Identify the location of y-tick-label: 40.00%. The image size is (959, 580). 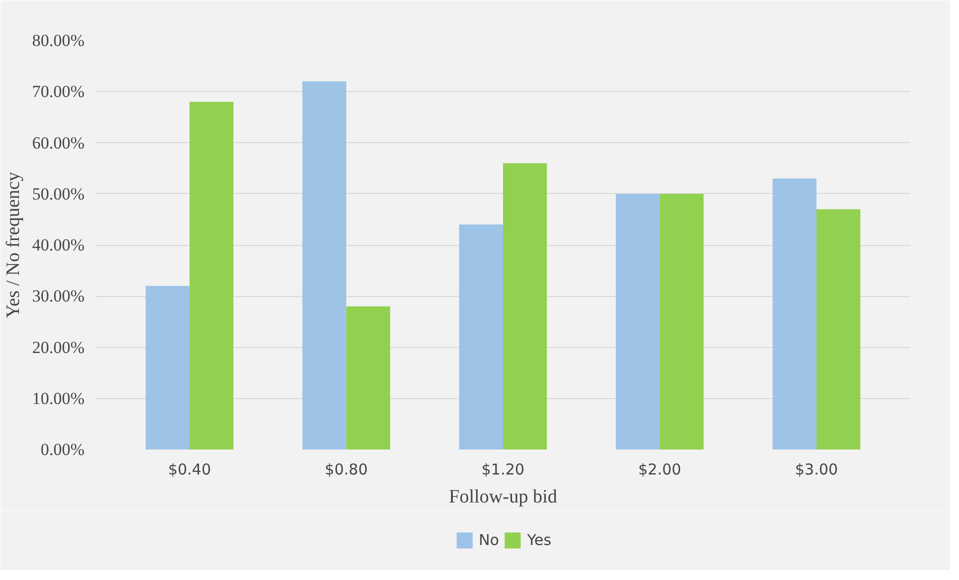
(58, 245).